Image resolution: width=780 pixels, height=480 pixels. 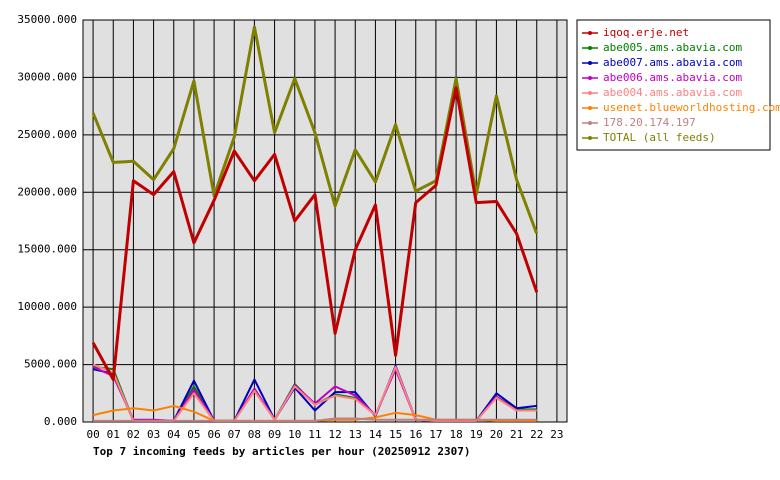 What do you see at coordinates (476, 434) in the screenshot?
I see `x-tick-label: 19` at bounding box center [476, 434].